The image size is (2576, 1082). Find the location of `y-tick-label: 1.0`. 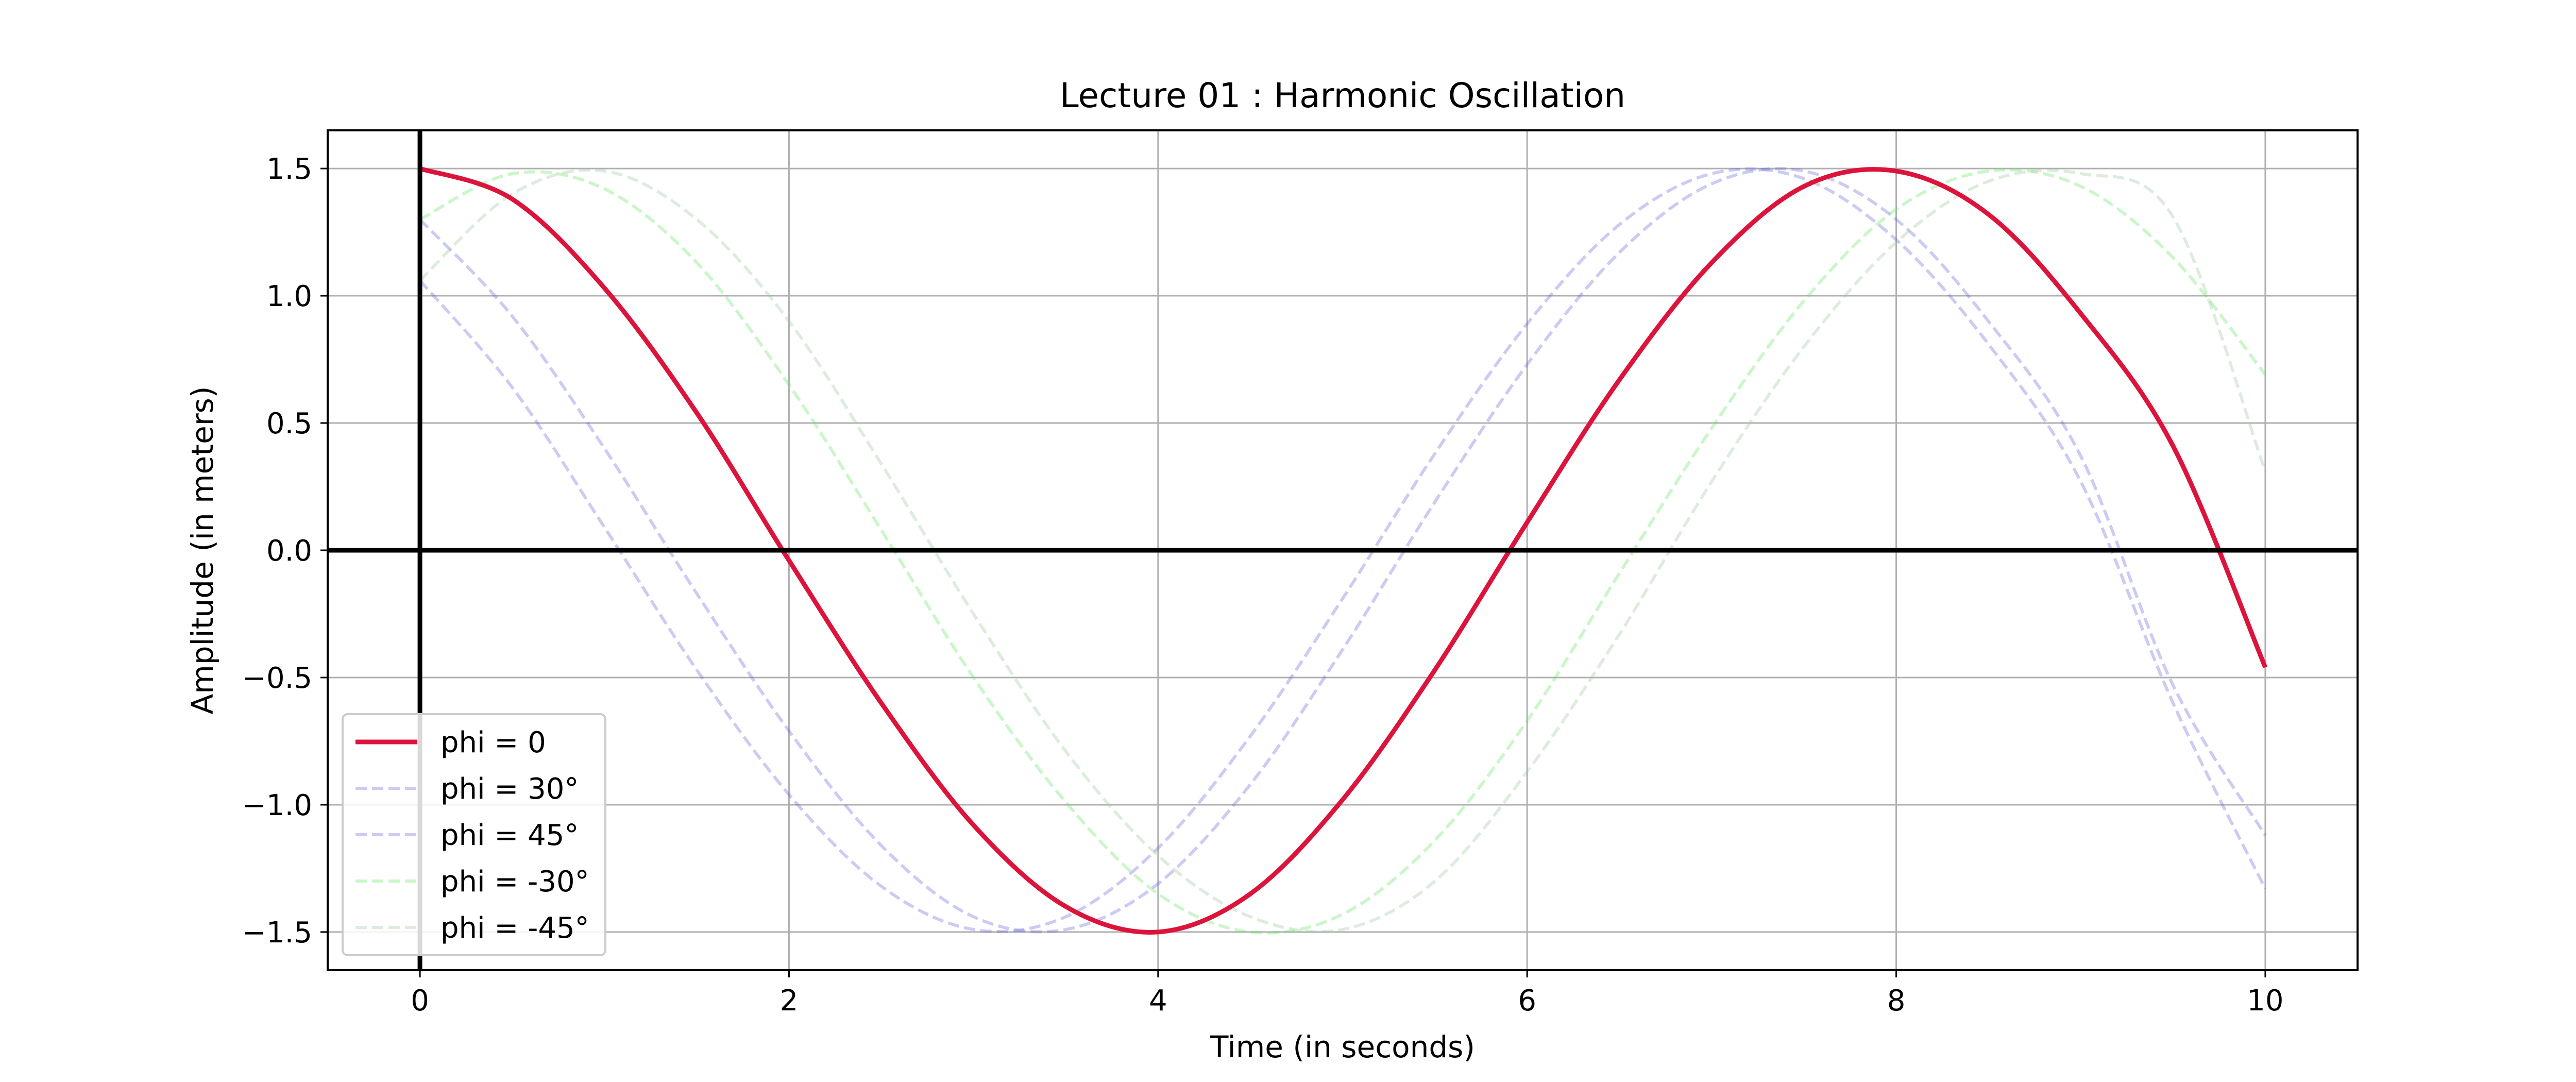

y-tick-label: 1.0 is located at coordinates (289, 296).